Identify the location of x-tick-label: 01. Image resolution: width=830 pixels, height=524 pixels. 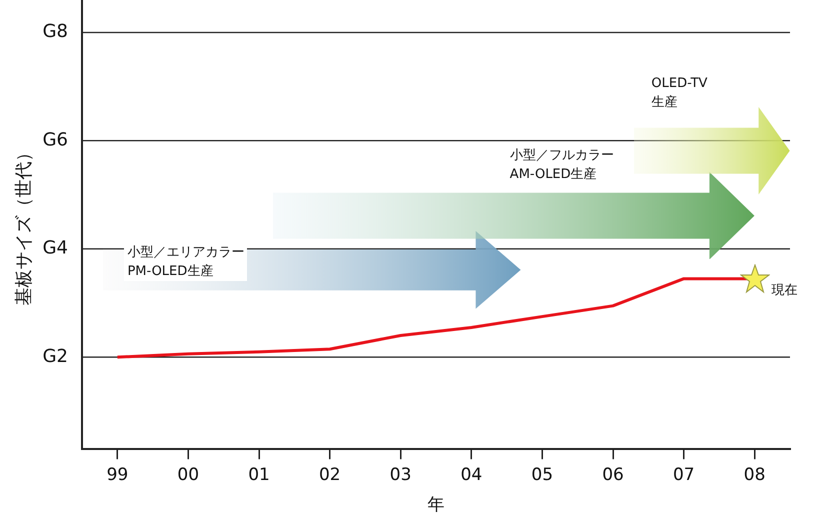
(259, 474).